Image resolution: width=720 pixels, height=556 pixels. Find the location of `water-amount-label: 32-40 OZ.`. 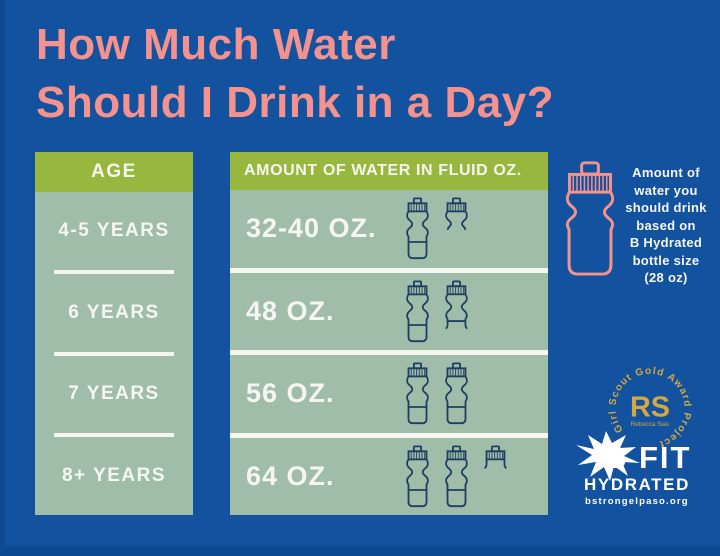

water-amount-label: 32-40 OZ. is located at coordinates (311, 228).